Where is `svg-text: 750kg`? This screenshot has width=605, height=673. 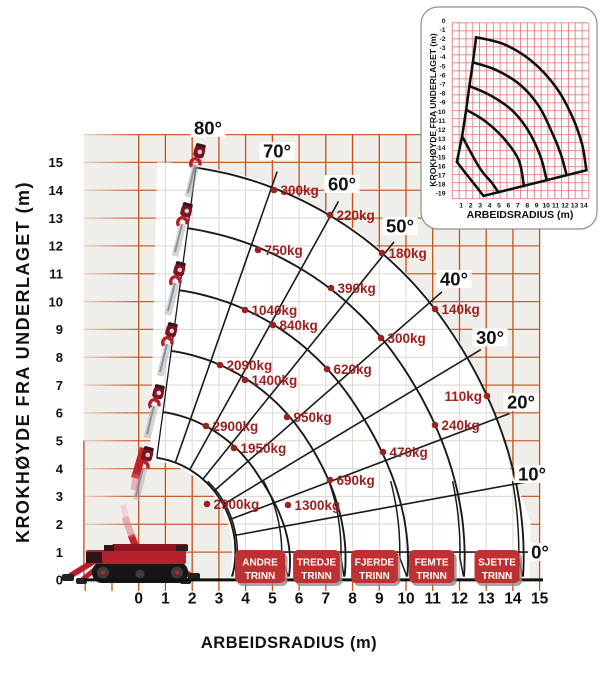
svg-text: 750kg is located at coordinates (284, 250).